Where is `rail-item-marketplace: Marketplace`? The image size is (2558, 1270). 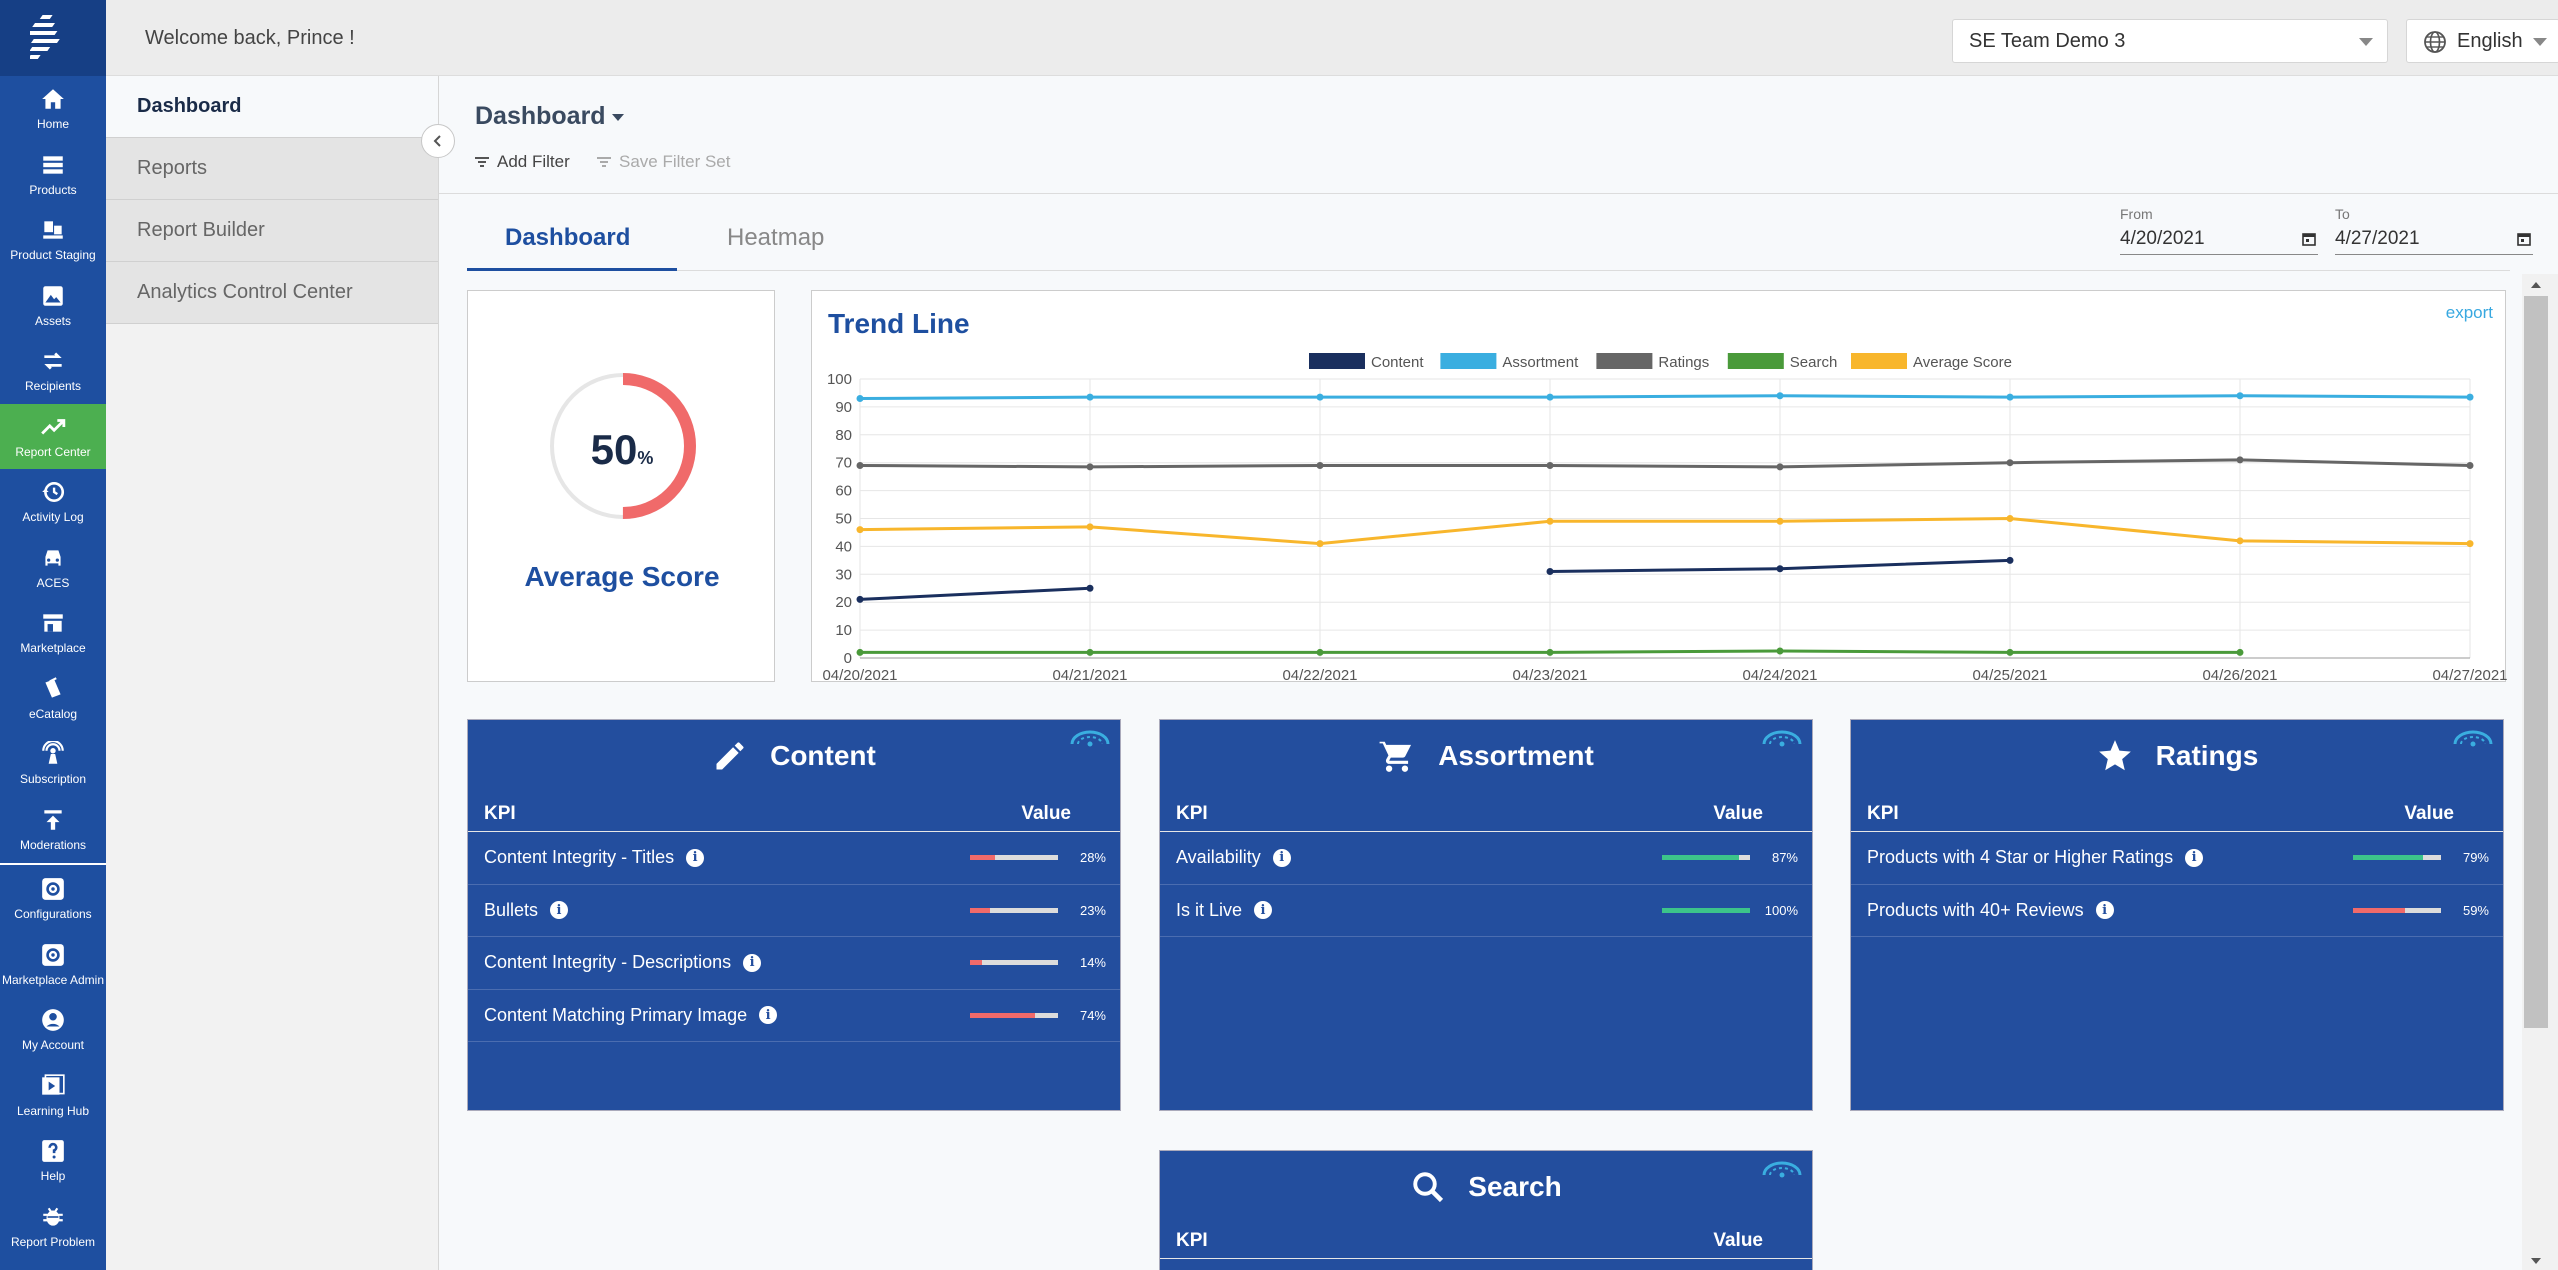
rail-item-marketplace: Marketplace is located at coordinates (53, 633).